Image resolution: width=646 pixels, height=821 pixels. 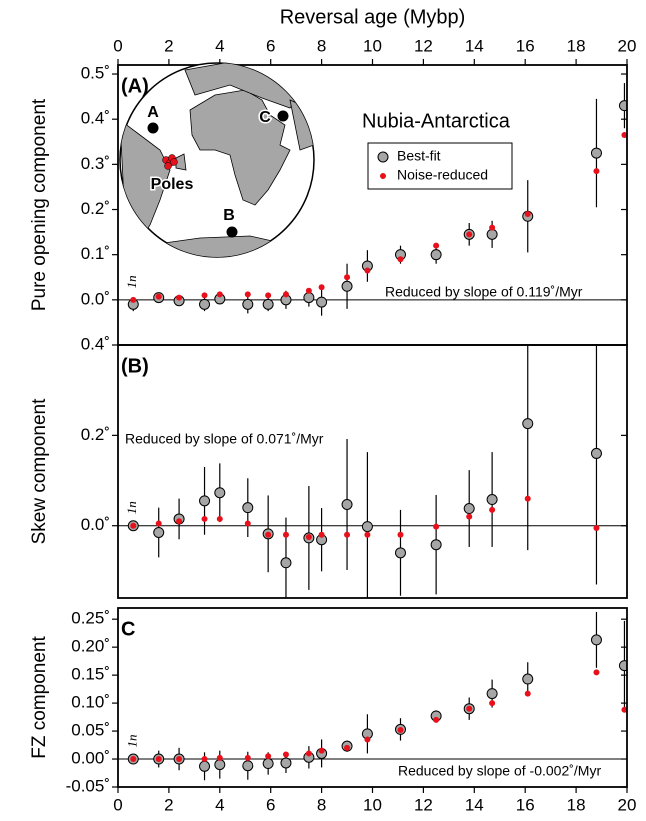 What do you see at coordinates (95, 163) in the screenshot?
I see `y-tick-label: 0.3˚` at bounding box center [95, 163].